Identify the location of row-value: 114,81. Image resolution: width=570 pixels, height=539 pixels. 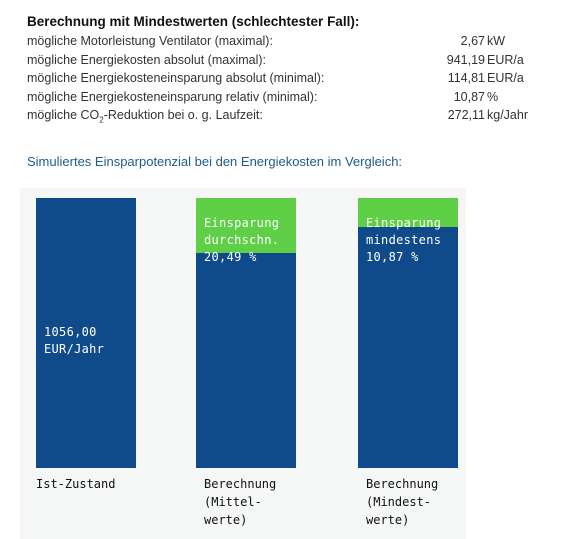
(466, 78).